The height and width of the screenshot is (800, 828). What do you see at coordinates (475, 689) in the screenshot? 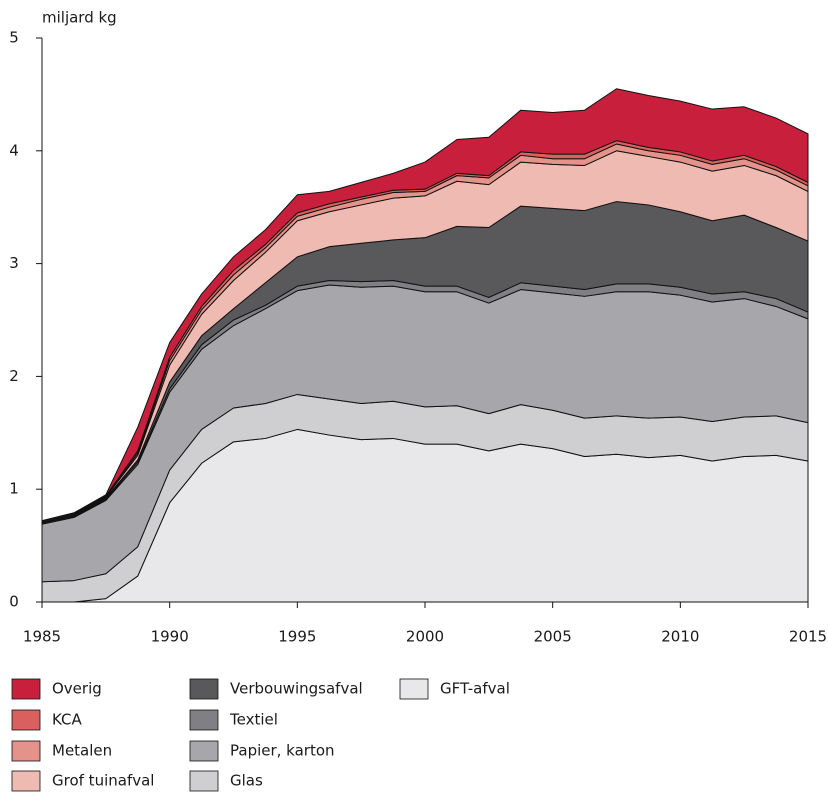
I see `legend-label: GFT-afval` at bounding box center [475, 689].